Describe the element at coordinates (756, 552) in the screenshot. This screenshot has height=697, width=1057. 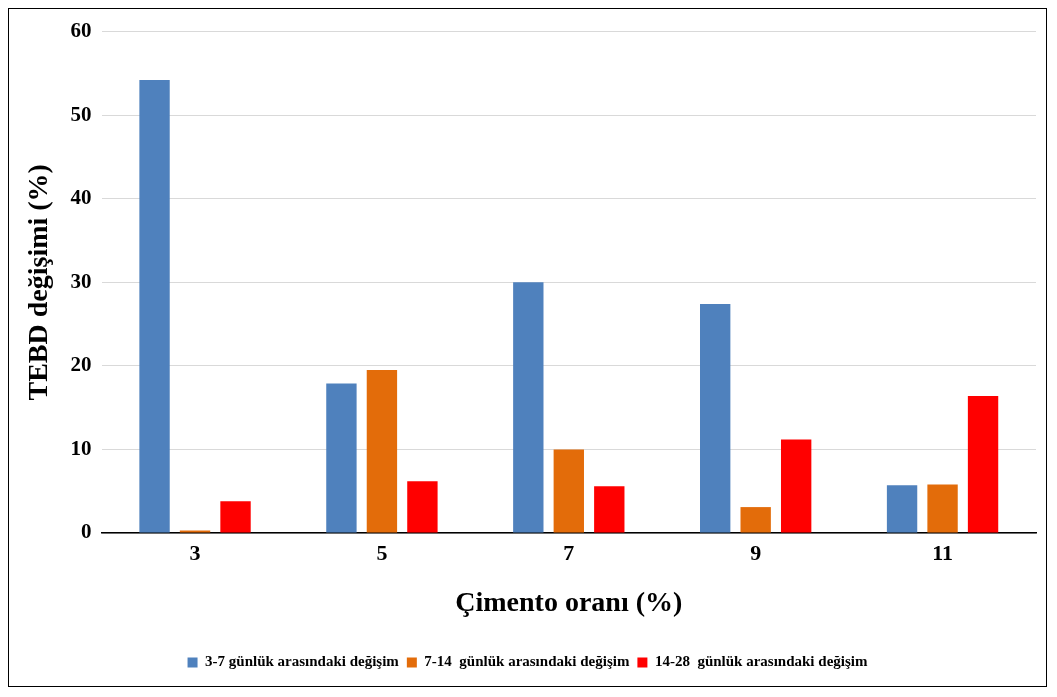
I see `x-tick-label: 9` at that location.